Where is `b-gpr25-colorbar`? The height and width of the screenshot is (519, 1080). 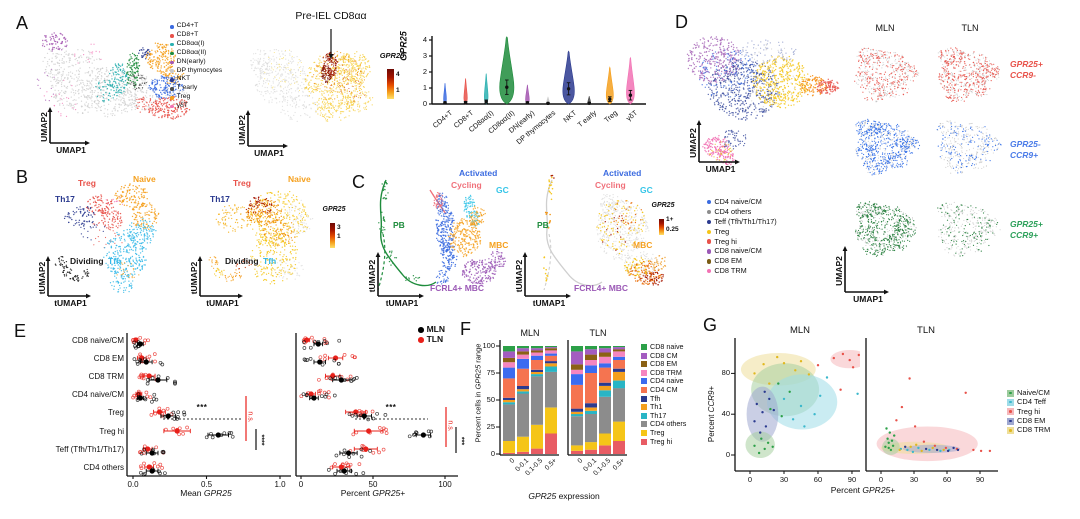 b-gpr25-colorbar is located at coordinates (332, 235).